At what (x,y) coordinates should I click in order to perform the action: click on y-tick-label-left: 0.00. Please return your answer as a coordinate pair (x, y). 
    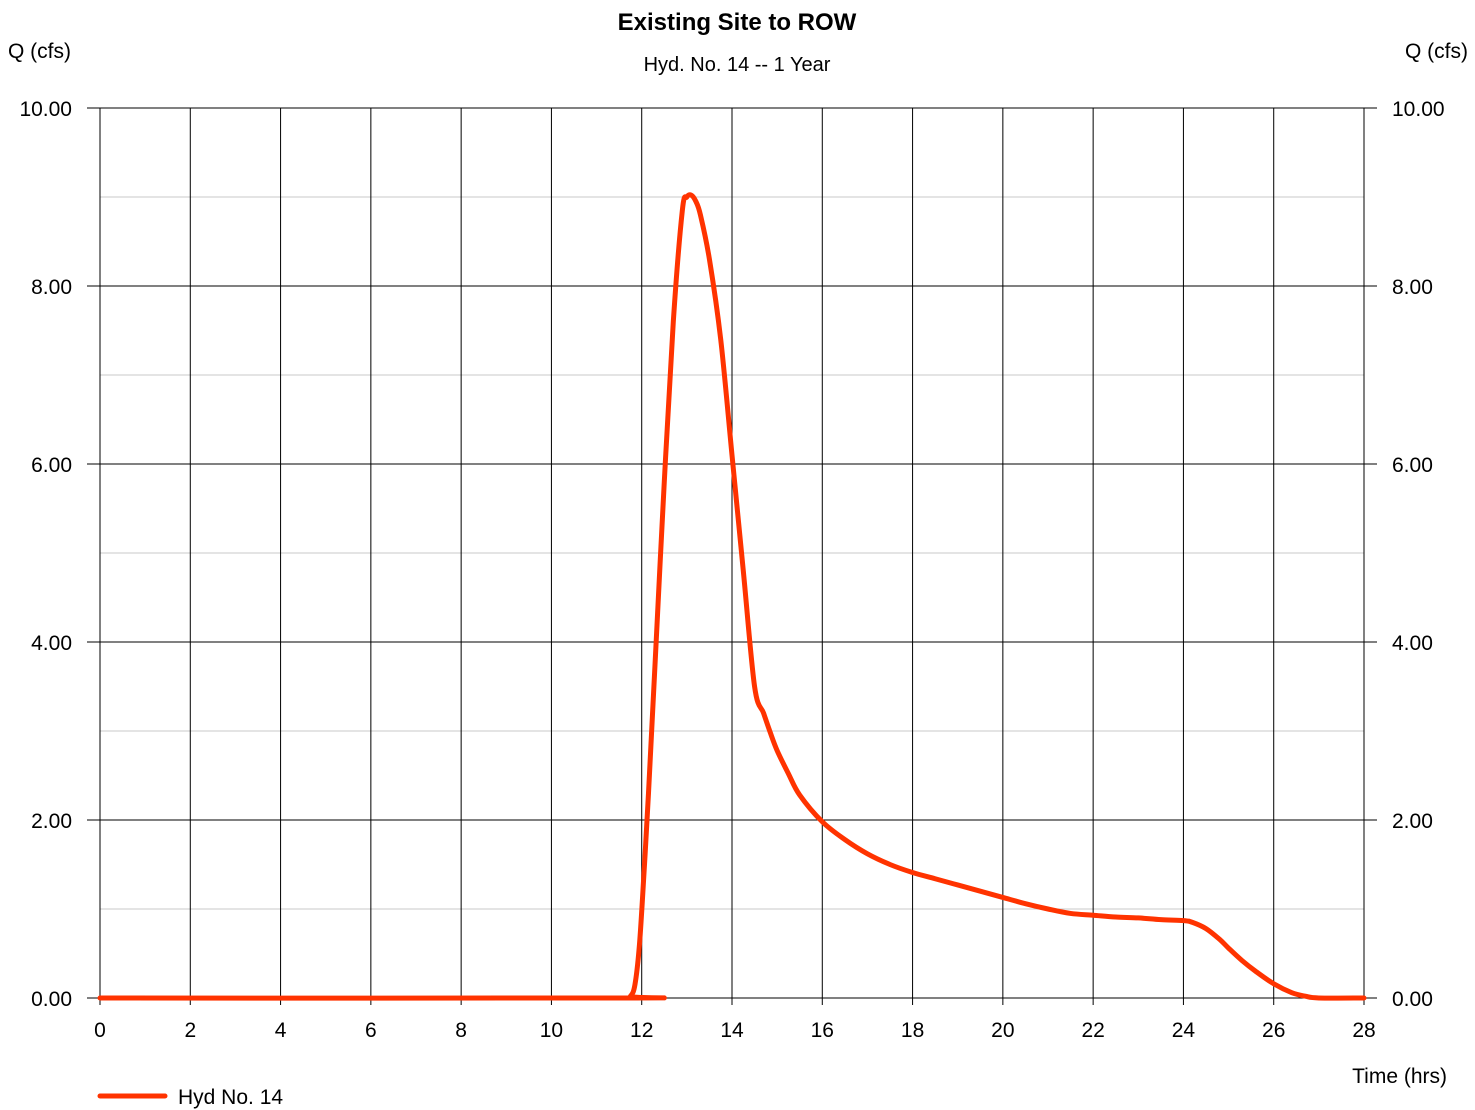
    Looking at the image, I should click on (51, 999).